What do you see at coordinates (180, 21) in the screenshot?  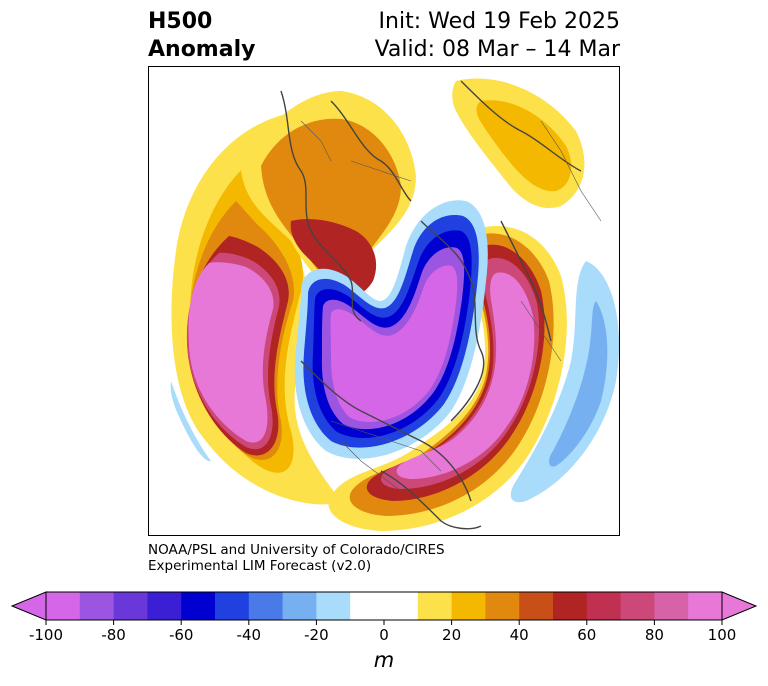 I see `title-line-1: H500` at bounding box center [180, 21].